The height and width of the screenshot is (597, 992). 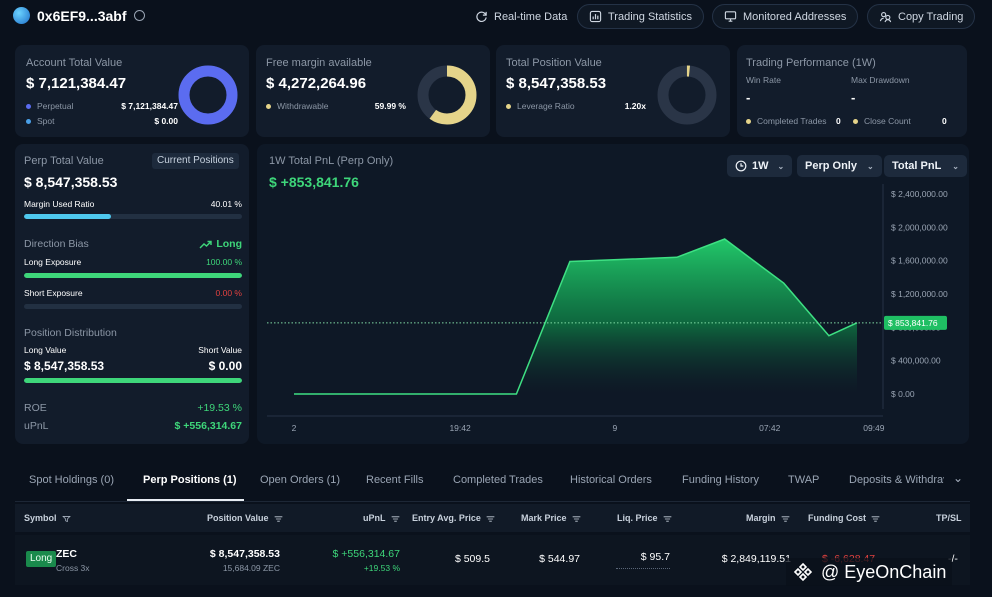 What do you see at coordinates (919, 194) in the screenshot?
I see `y-tick-label: $ 2,400,000.00` at bounding box center [919, 194].